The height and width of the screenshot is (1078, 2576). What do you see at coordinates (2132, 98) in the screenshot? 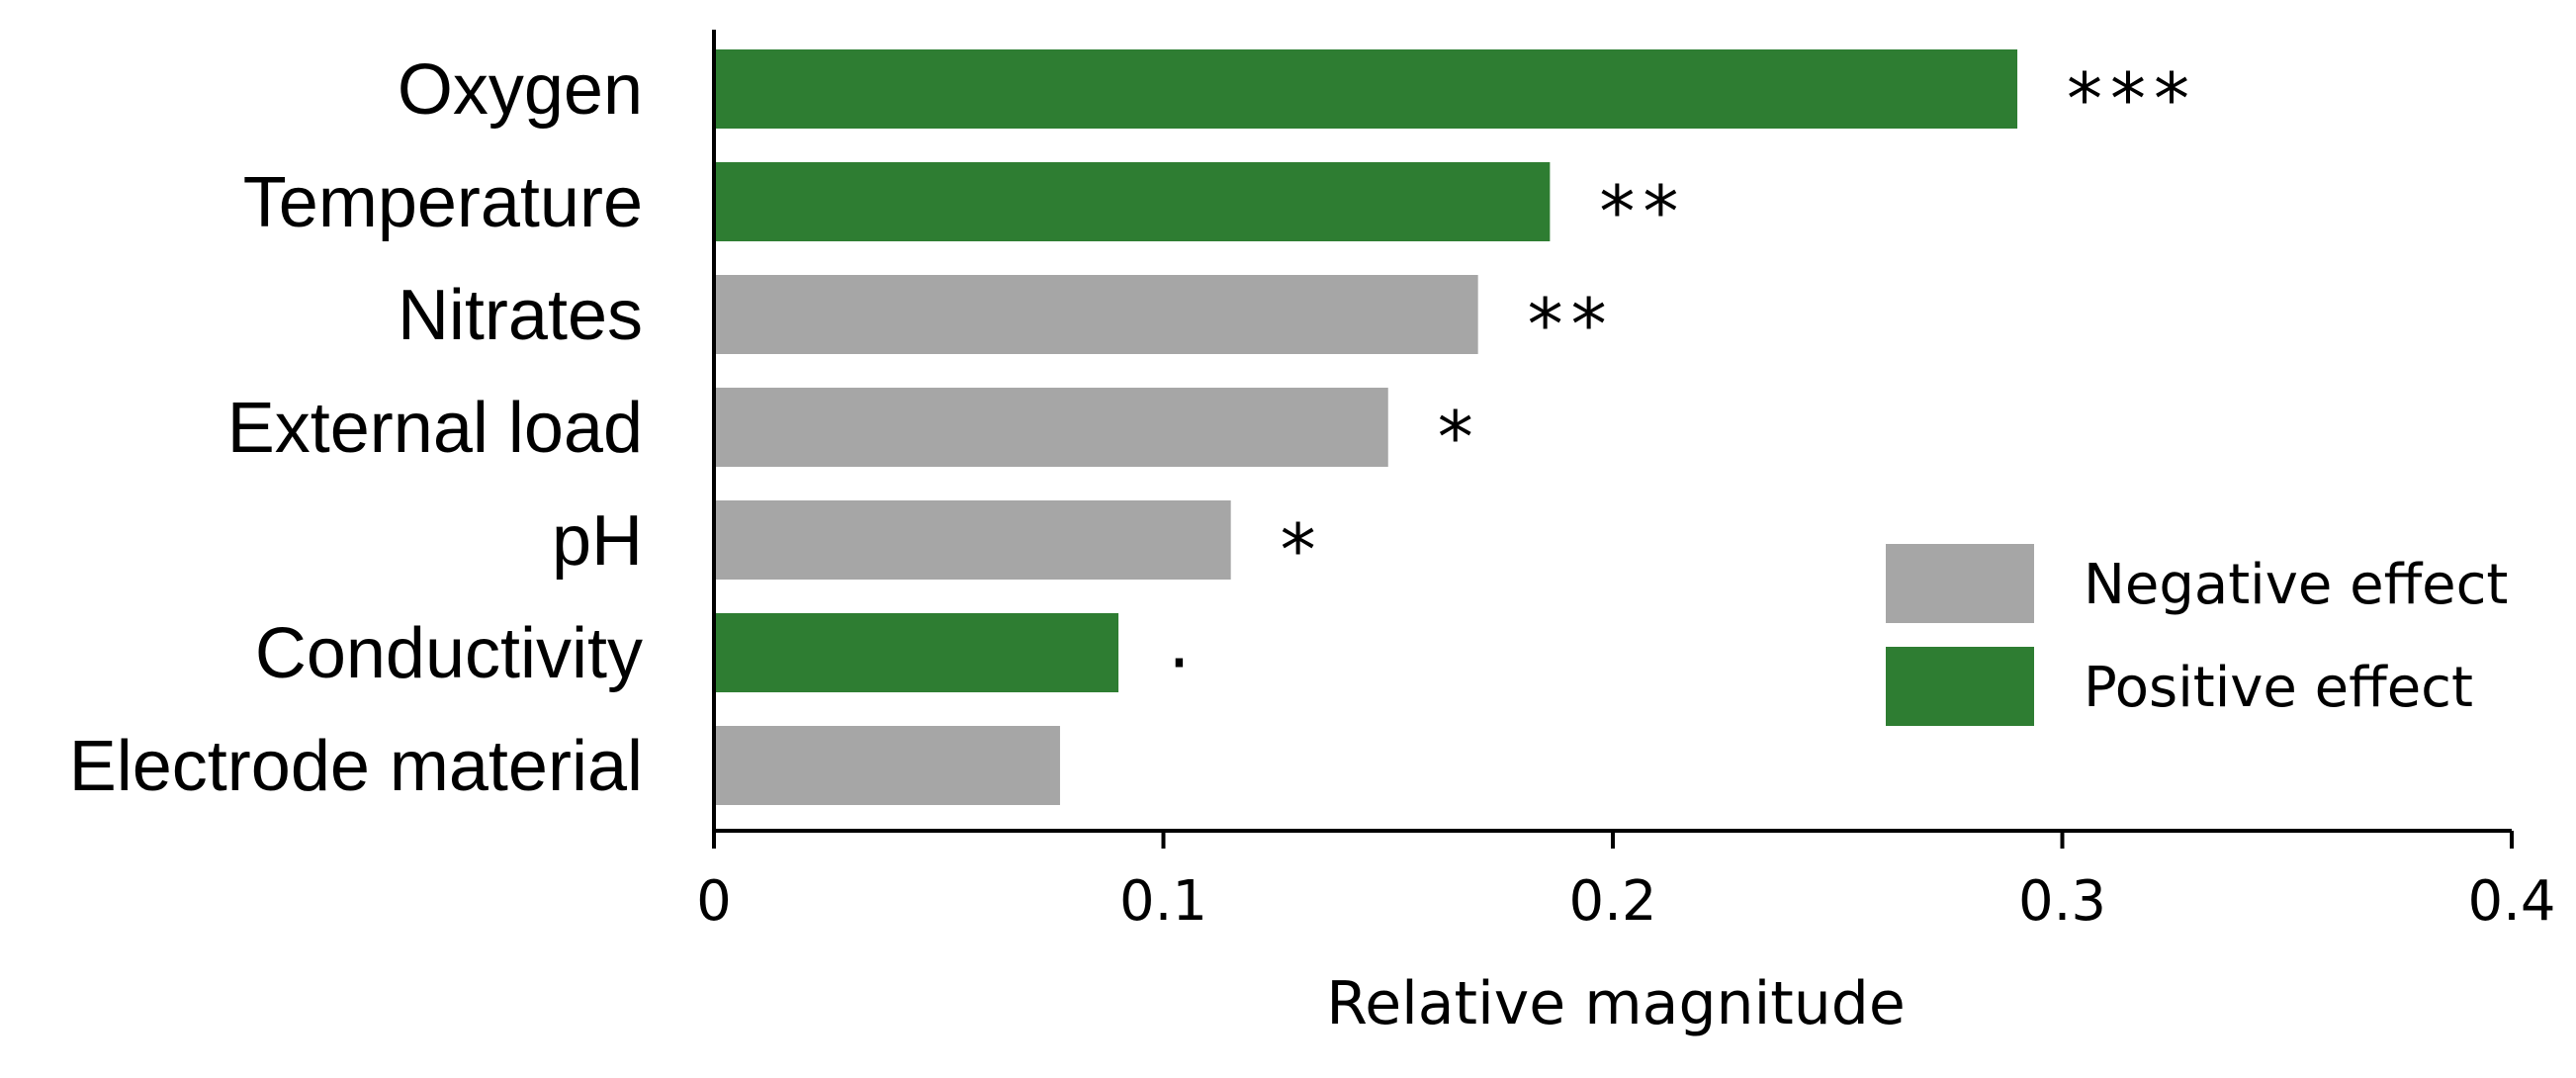
I see `significance-label-oxygen: ***` at bounding box center [2132, 98].